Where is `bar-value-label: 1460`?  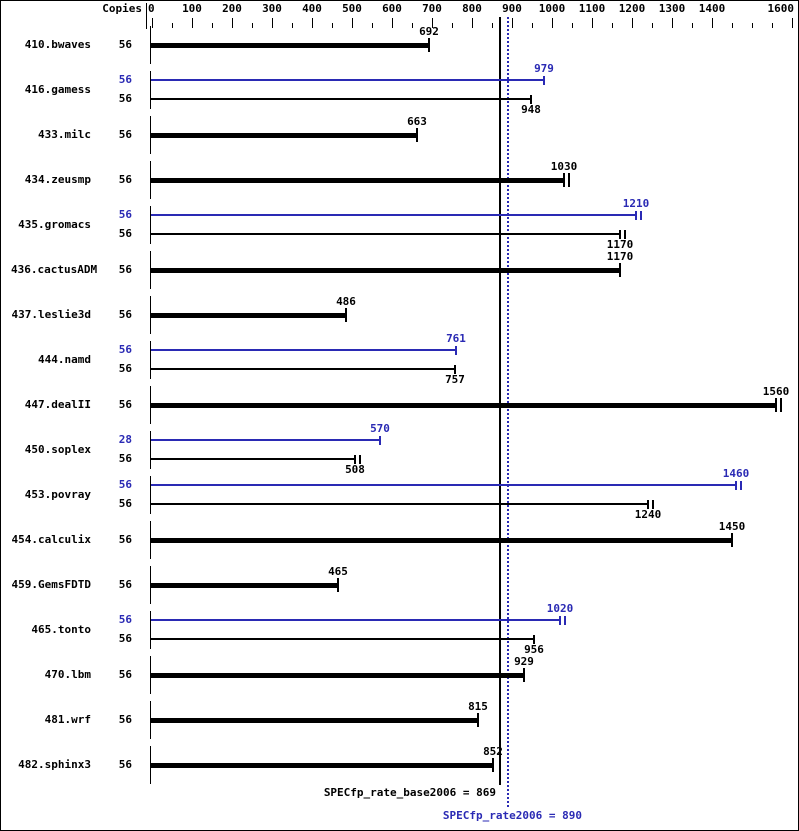
bar-value-label: 1460 is located at coordinates (736, 473).